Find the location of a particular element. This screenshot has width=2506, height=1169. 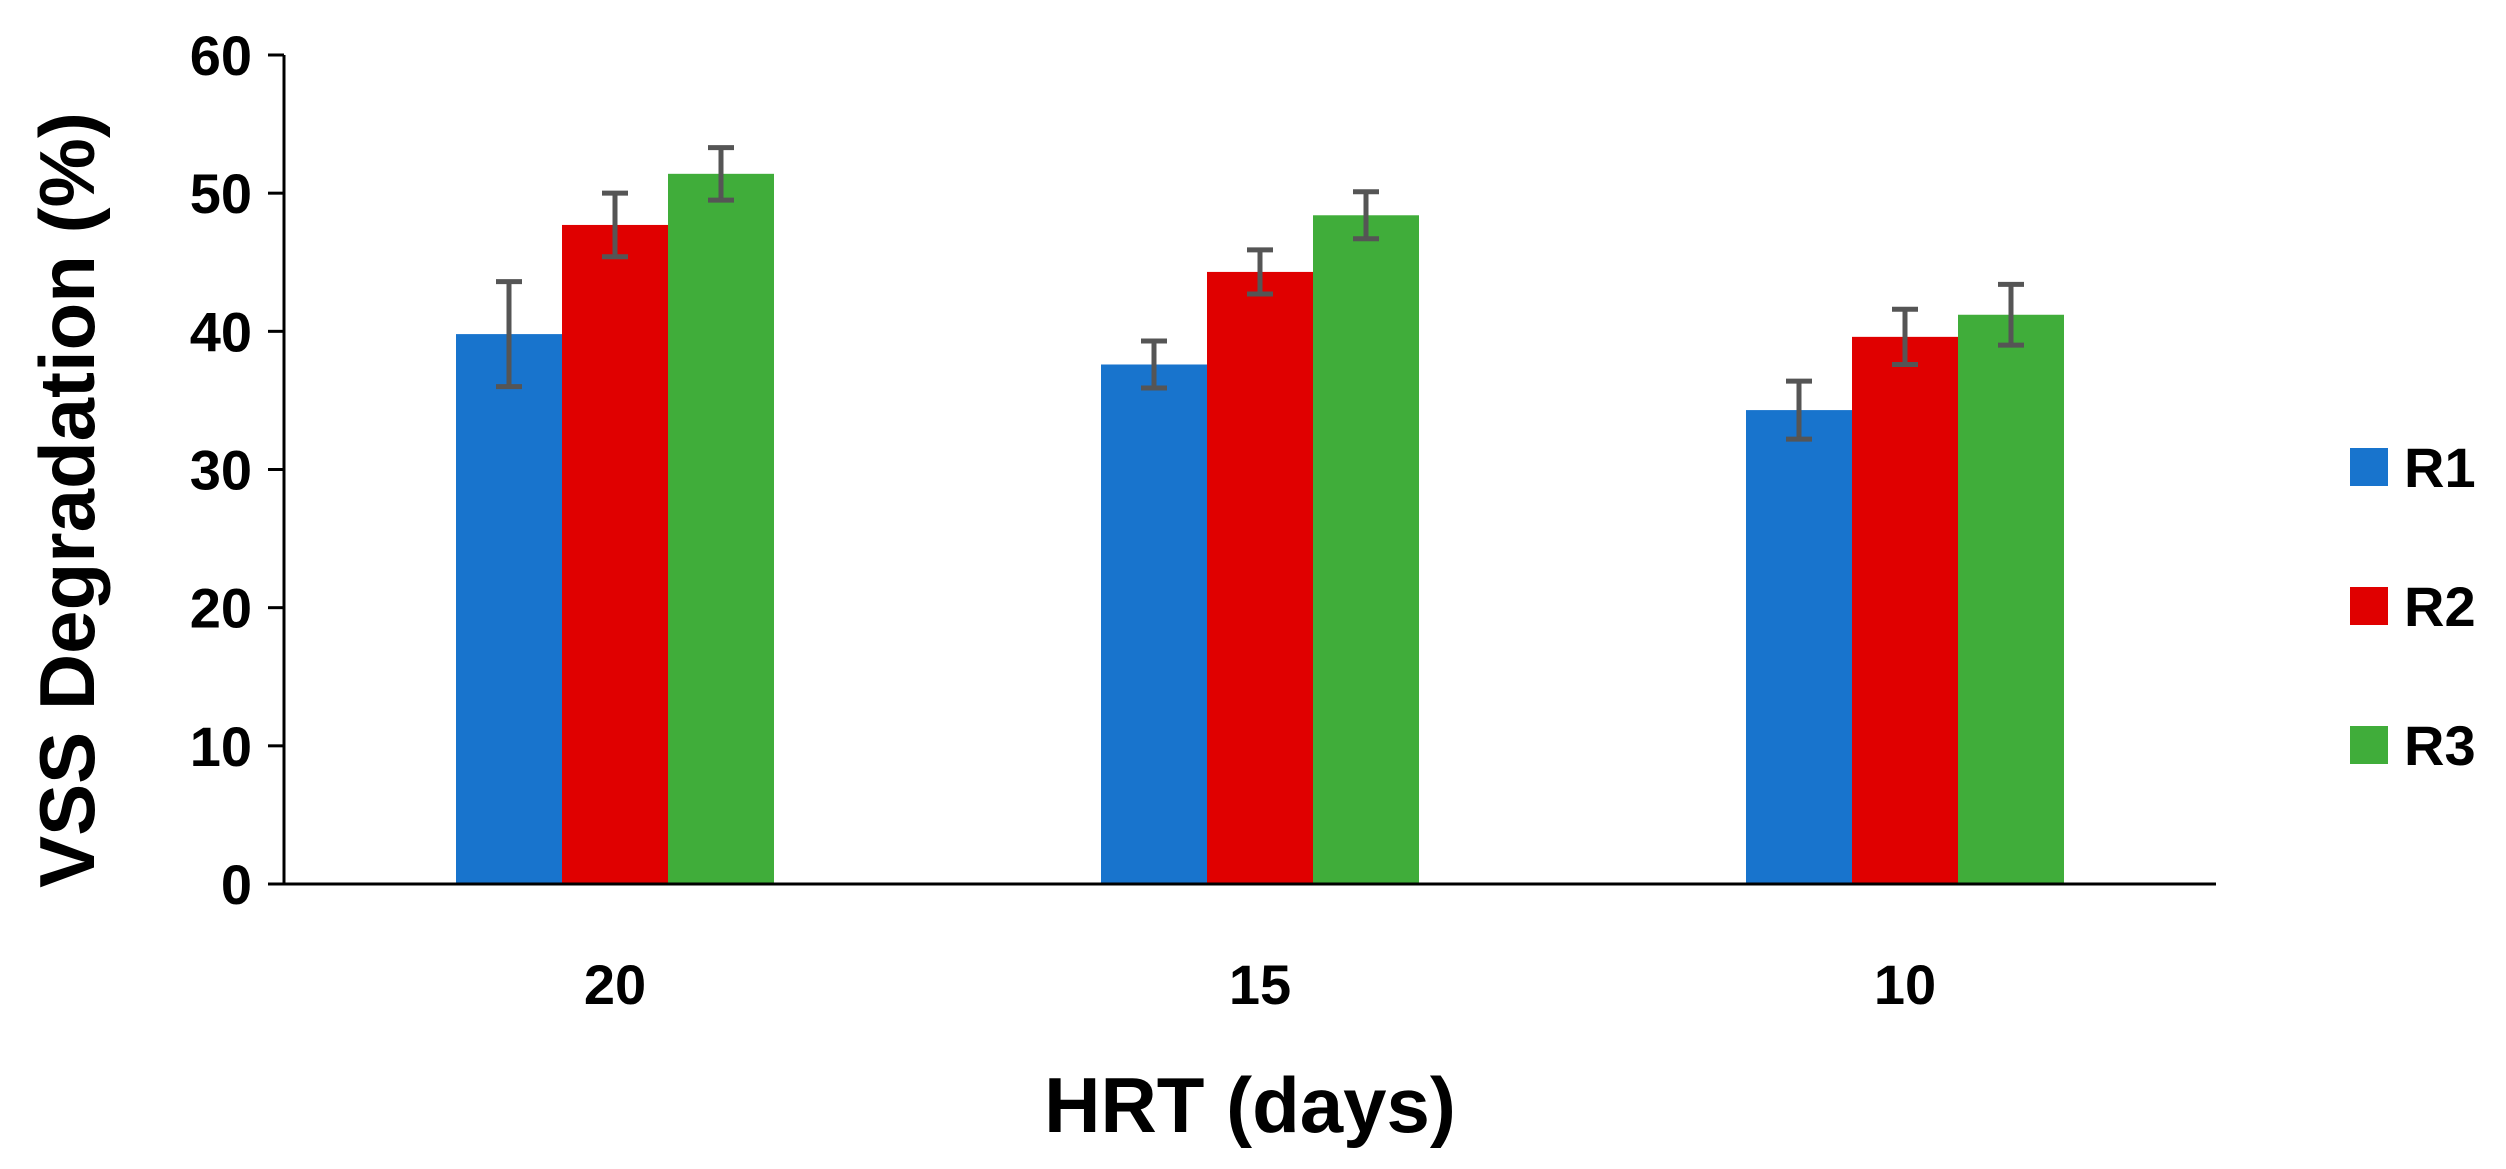

y-tick-label-0: 0 is located at coordinates (236, 884).